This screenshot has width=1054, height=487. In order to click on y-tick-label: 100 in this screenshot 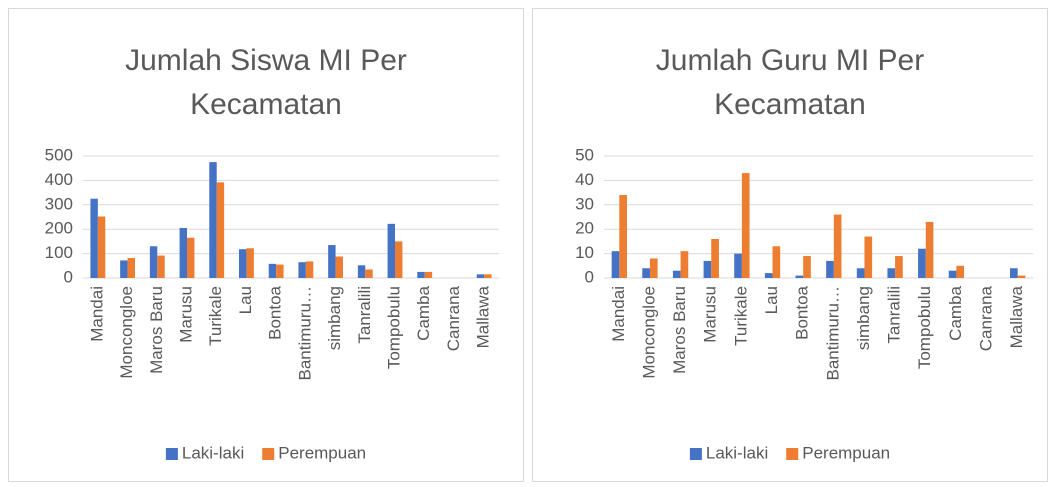, I will do `click(59, 252)`.